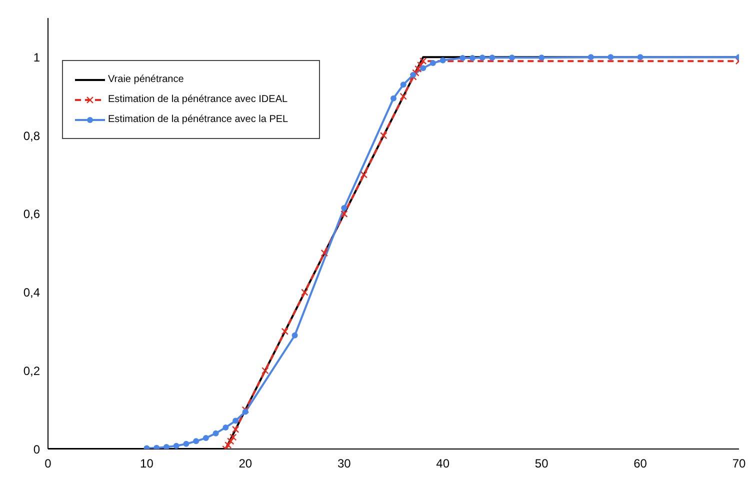  I want to click on y-tick-label: 0, so click(36, 449).